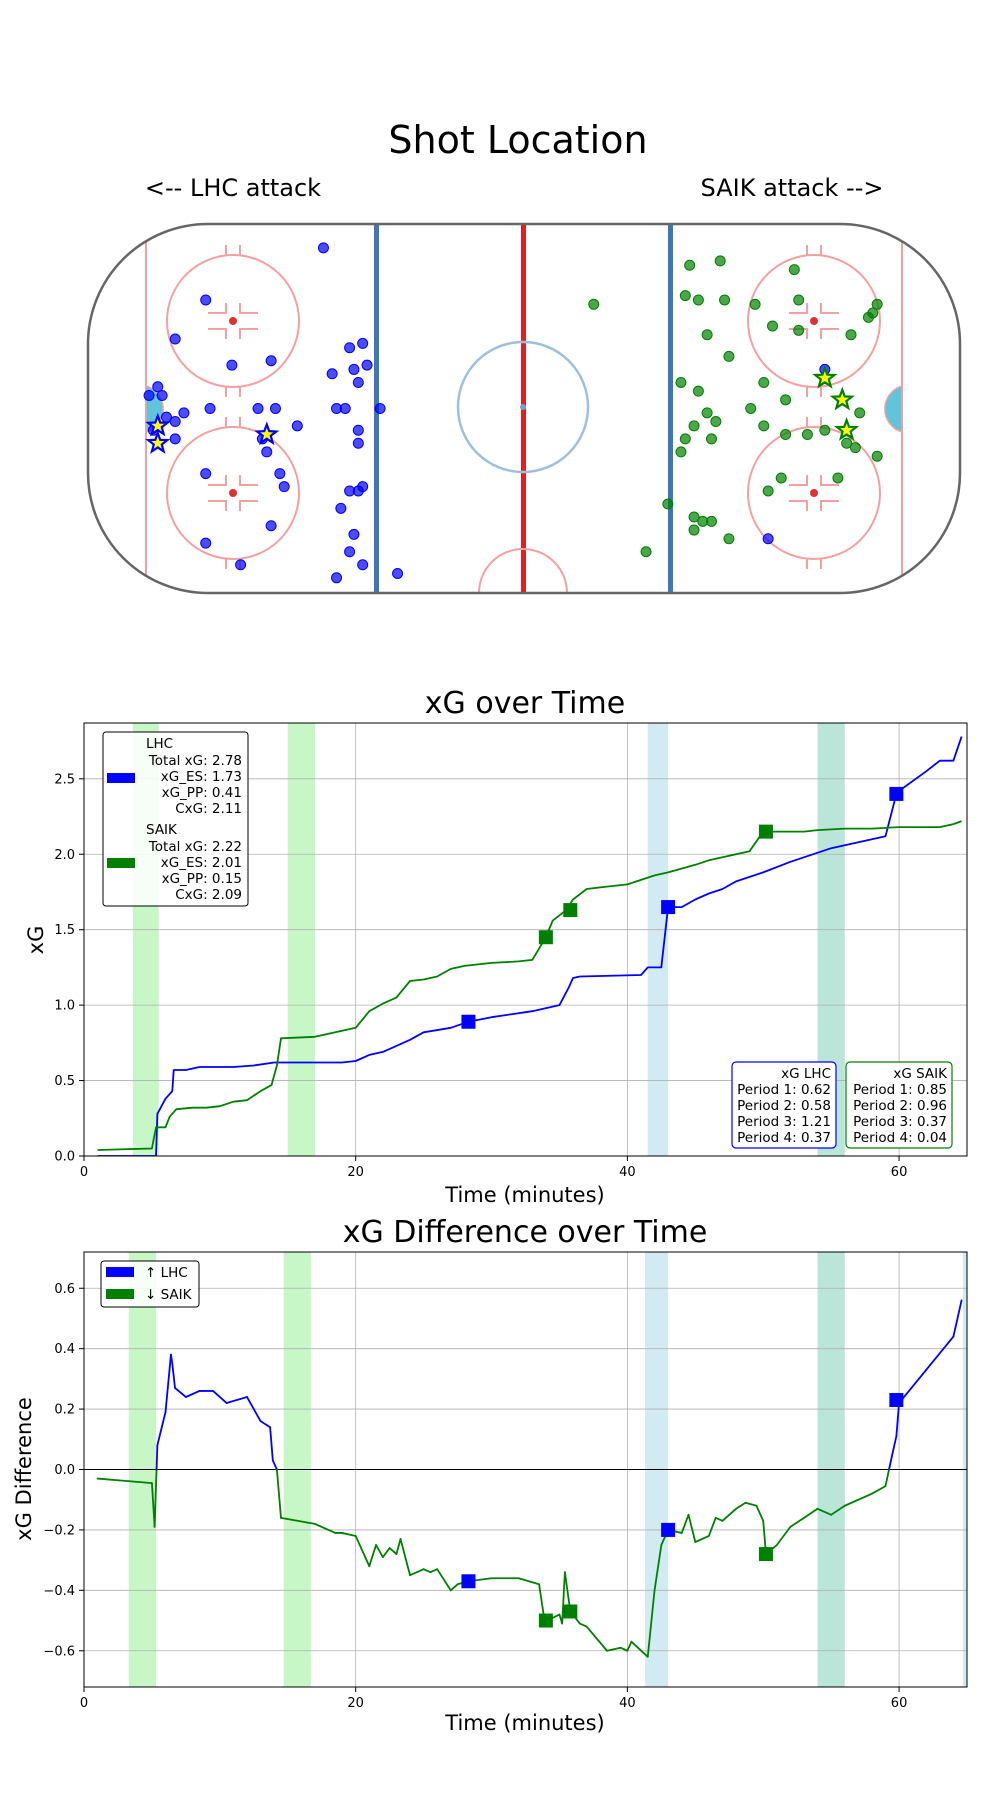  I want to click on legend-swatch-lhc, so click(121, 778).